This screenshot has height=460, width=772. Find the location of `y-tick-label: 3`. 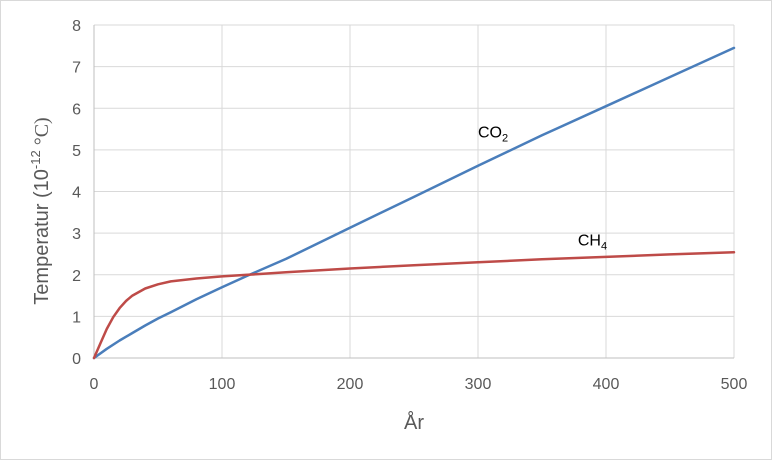

y-tick-label: 3 is located at coordinates (76, 234).